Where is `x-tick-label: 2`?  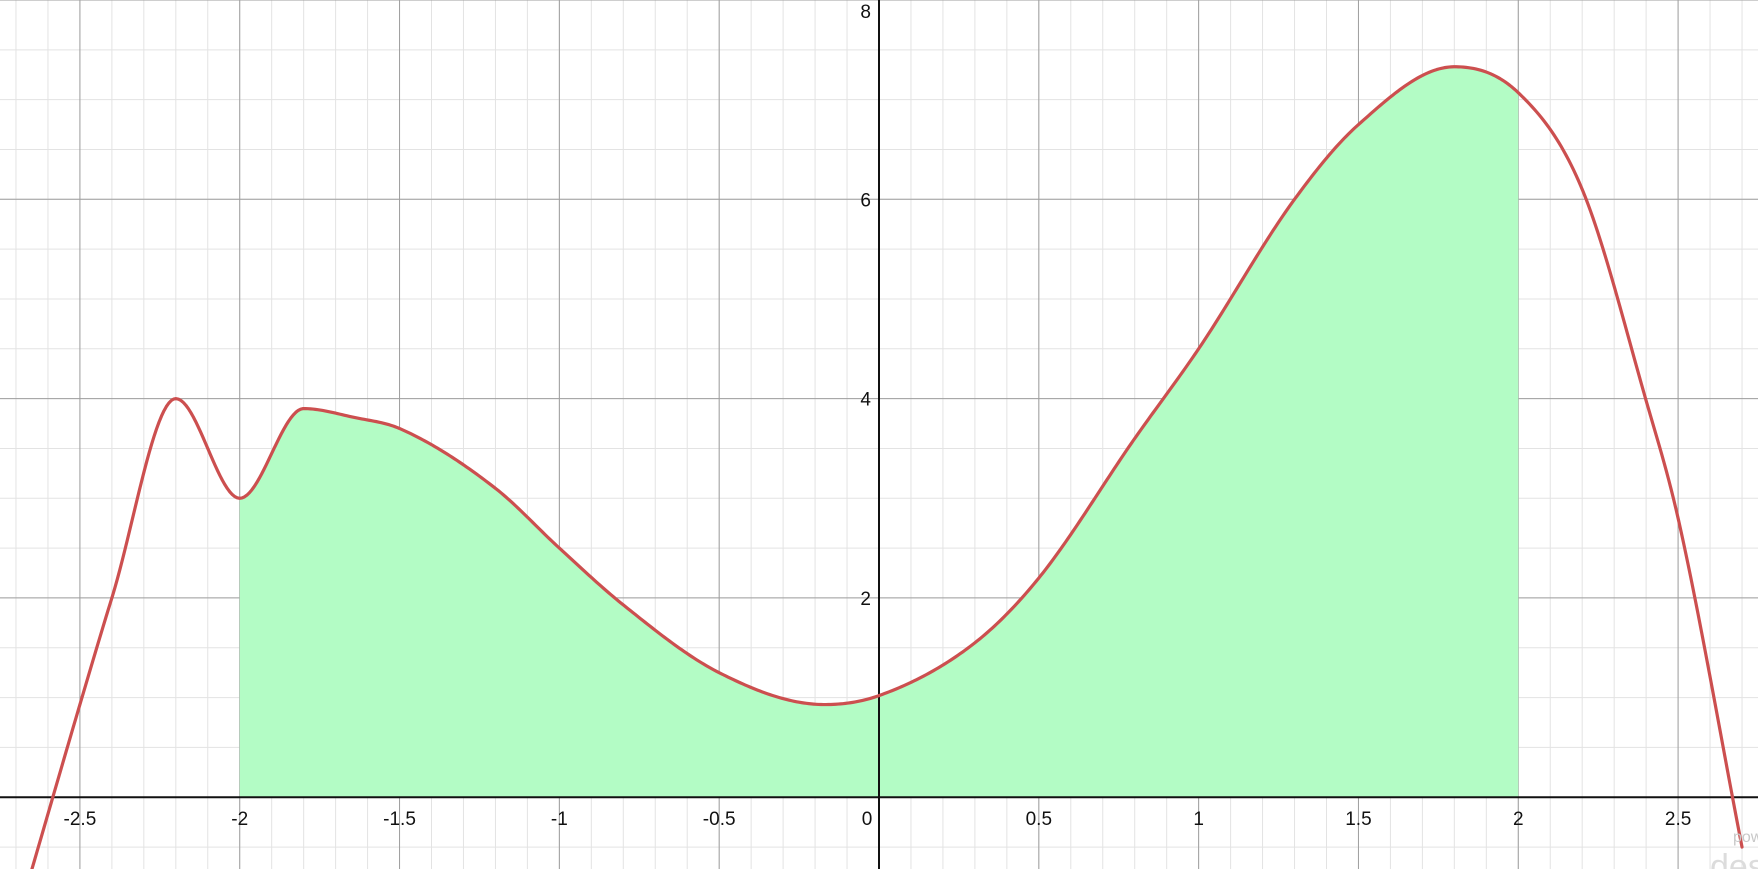 x-tick-label: 2 is located at coordinates (1518, 819).